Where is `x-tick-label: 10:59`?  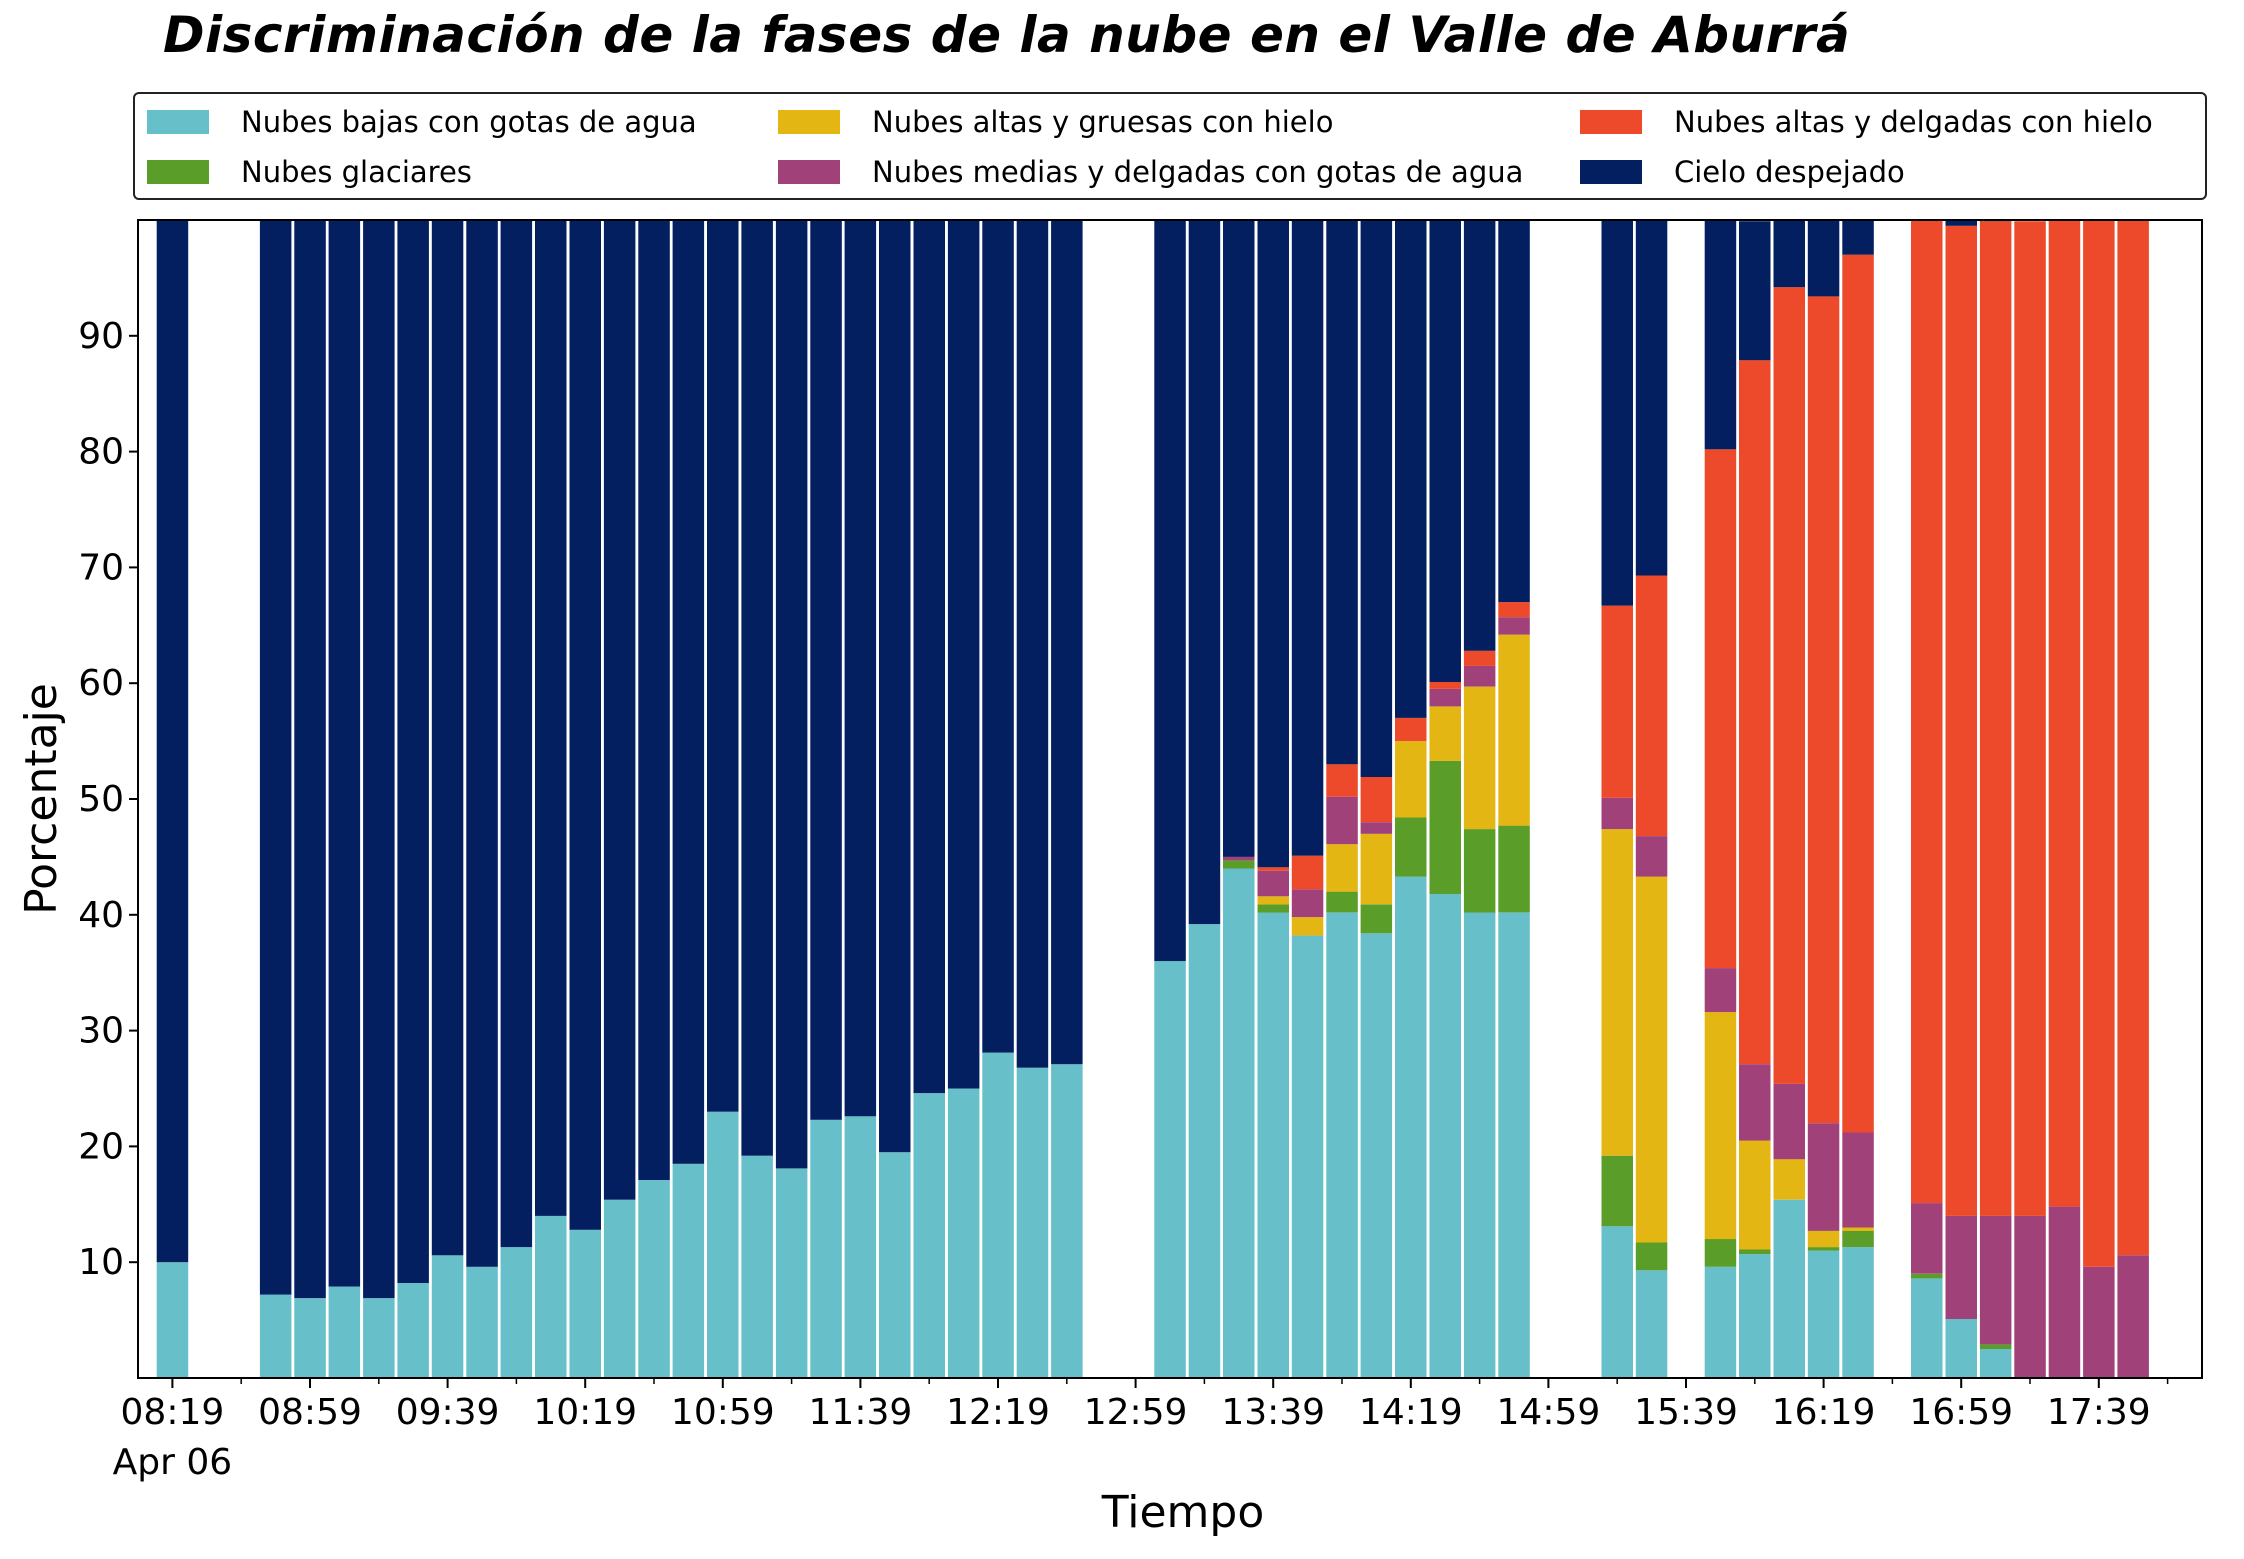 x-tick-label: 10:59 is located at coordinates (723, 1412).